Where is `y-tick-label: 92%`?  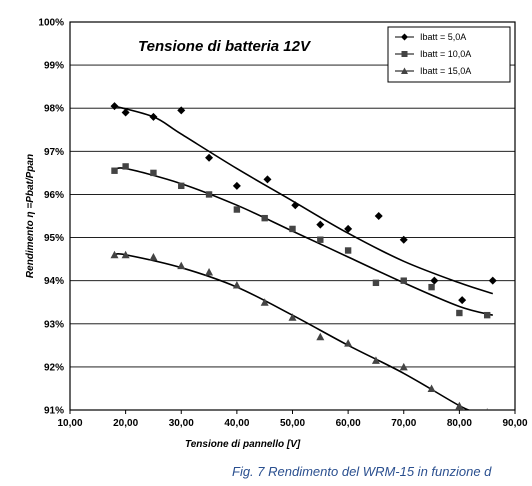 y-tick-label: 92% is located at coordinates (54, 367).